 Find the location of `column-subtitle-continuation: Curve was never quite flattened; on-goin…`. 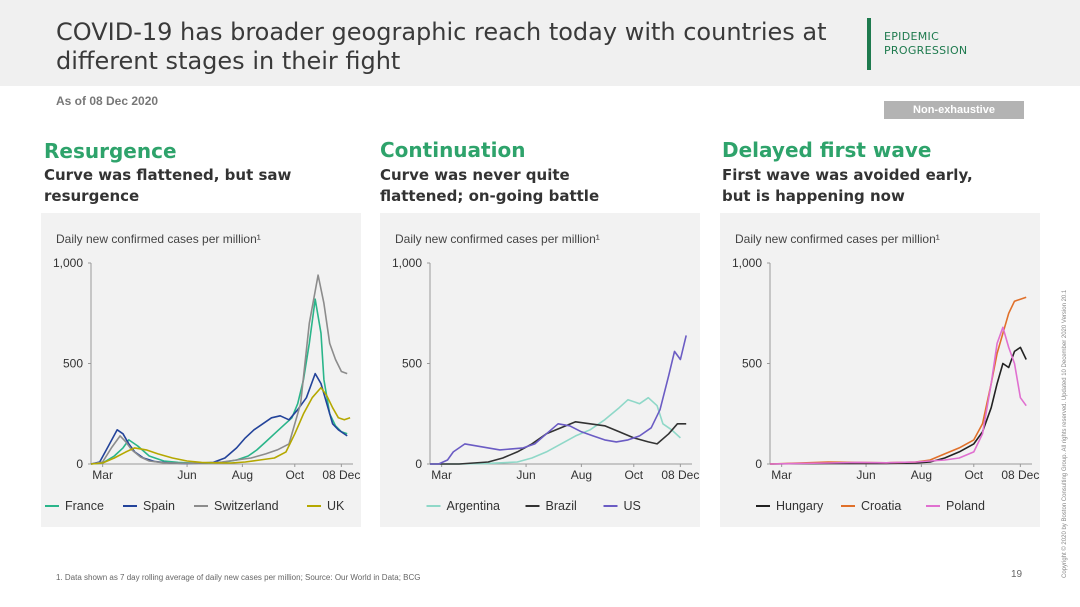

column-subtitle-continuation: Curve was never quite flattened; on-goin… is located at coordinates (490, 185).